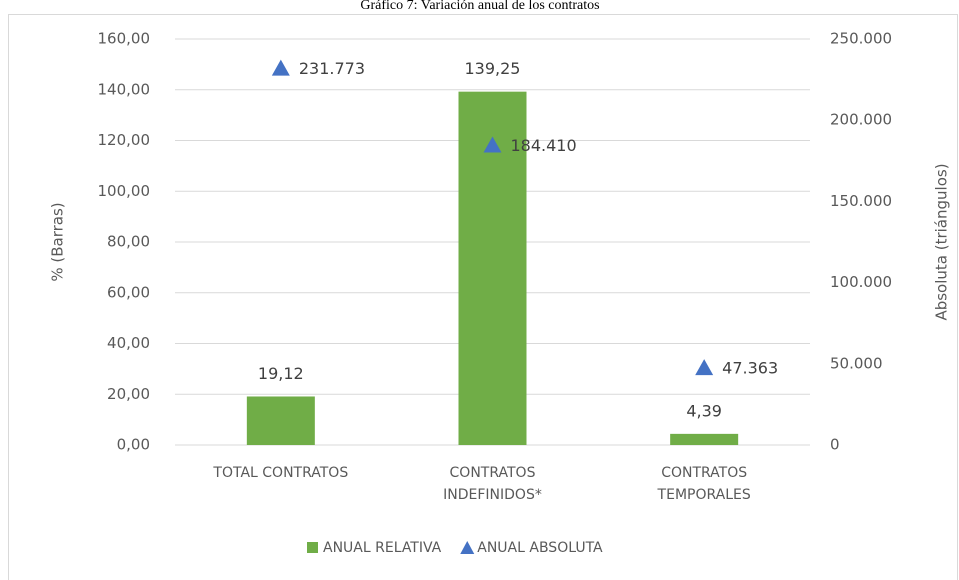 This screenshot has width=959, height=580. Describe the element at coordinates (133, 445) in the screenshot. I see `y-tick-label: 0,00` at that location.